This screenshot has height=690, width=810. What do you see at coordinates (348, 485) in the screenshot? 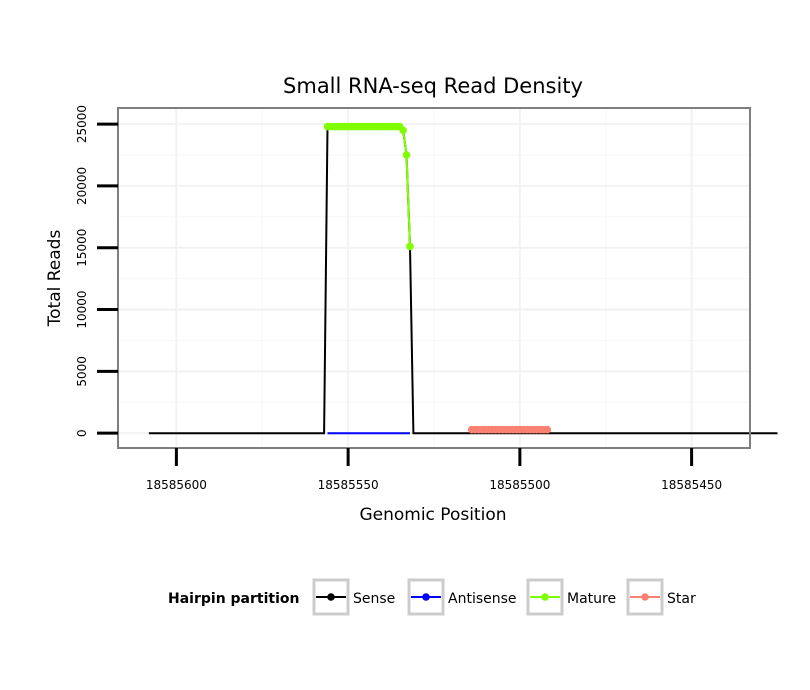
I see `x-tick-label-1: 18585550` at bounding box center [348, 485].